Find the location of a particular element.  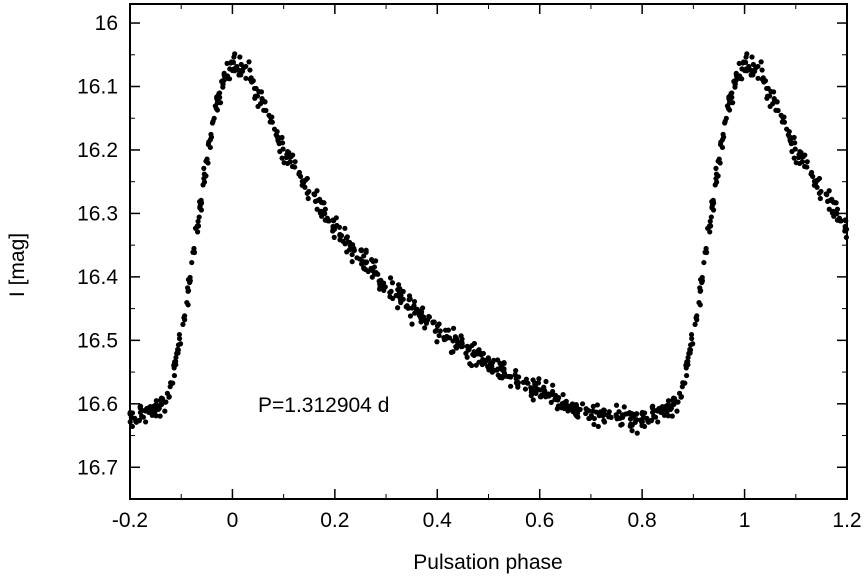

y-tick-label: 16.4 is located at coordinates (97, 277).